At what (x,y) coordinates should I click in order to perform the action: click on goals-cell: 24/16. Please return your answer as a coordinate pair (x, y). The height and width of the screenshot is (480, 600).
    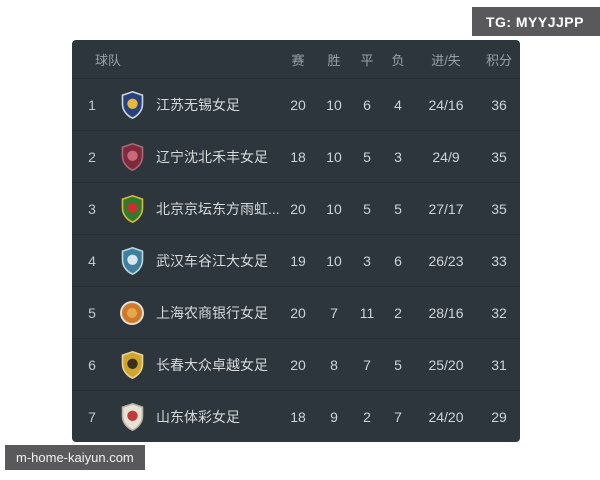
    Looking at the image, I should click on (446, 104).